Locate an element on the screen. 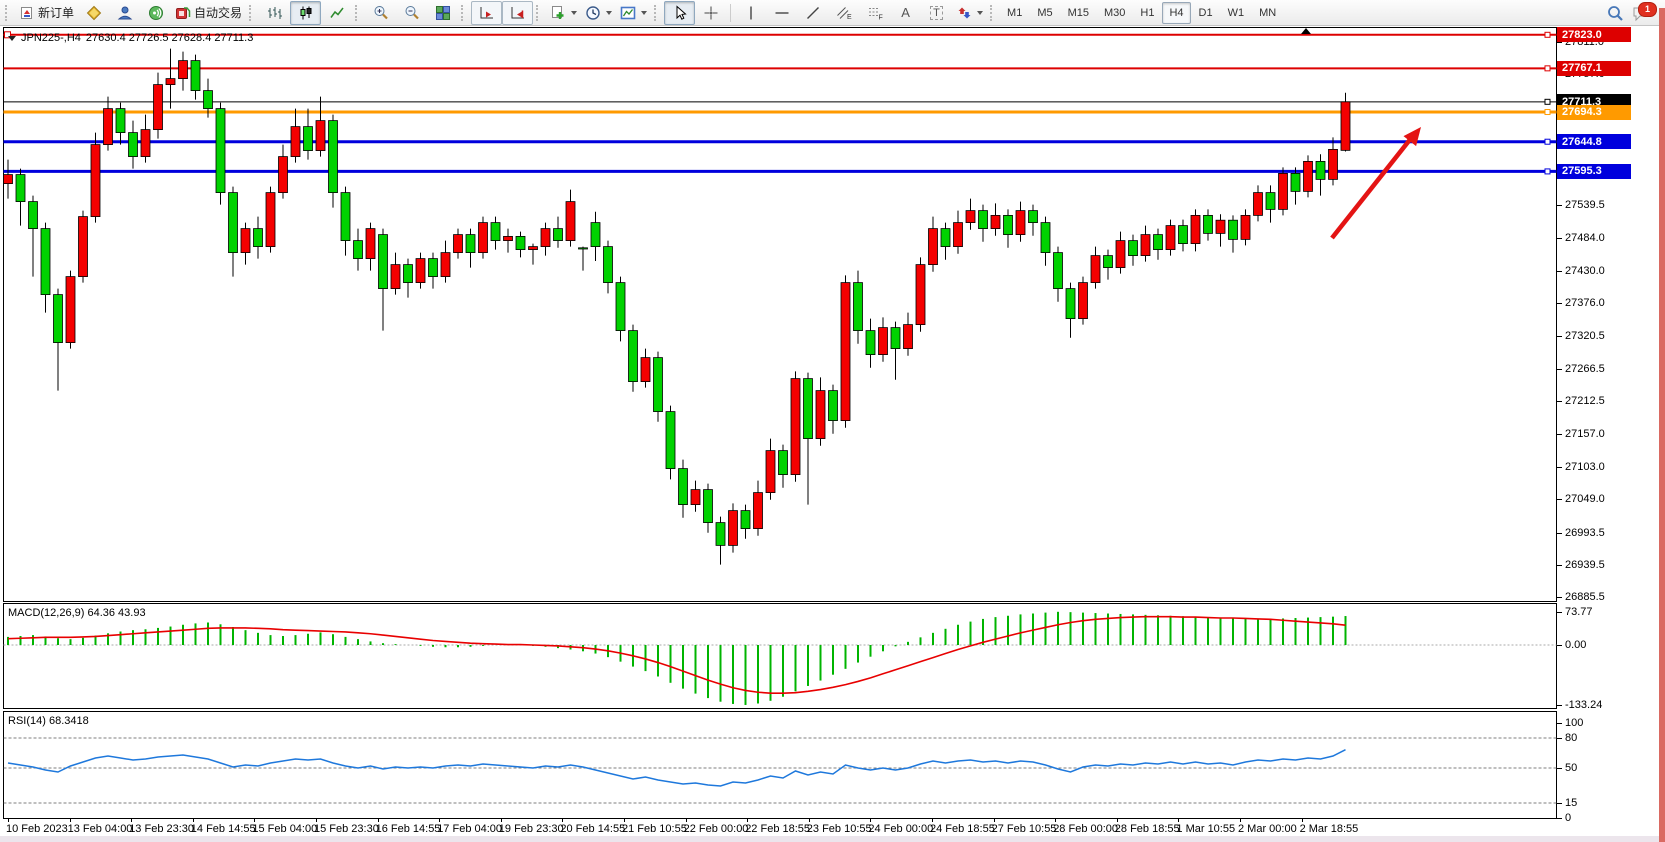 The width and height of the screenshot is (1665, 842). time-tick-label: 28 Feb 00:00 is located at coordinates (1086, 829).